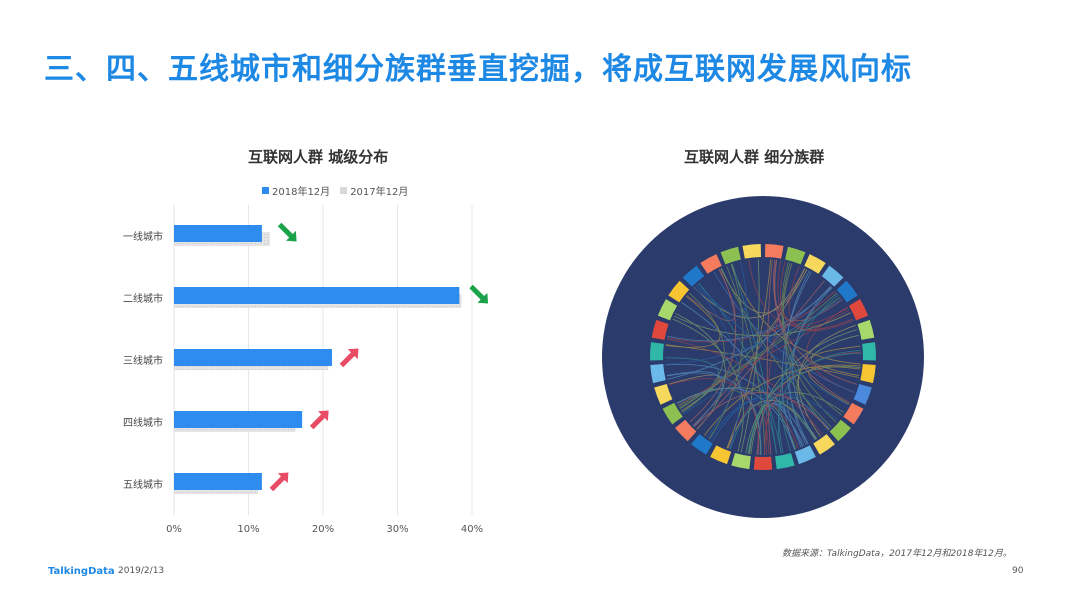 This screenshot has width=1066, height=599. I want to click on legend-item-2018: 2018年12月, so click(296, 190).